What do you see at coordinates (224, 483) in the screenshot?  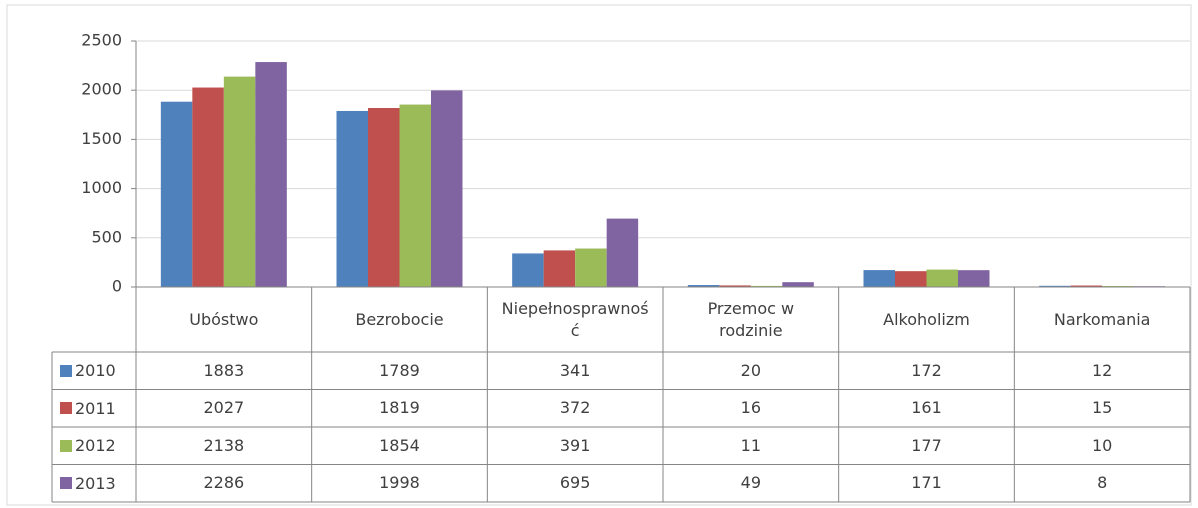 I see `data-table-value: 2286` at bounding box center [224, 483].